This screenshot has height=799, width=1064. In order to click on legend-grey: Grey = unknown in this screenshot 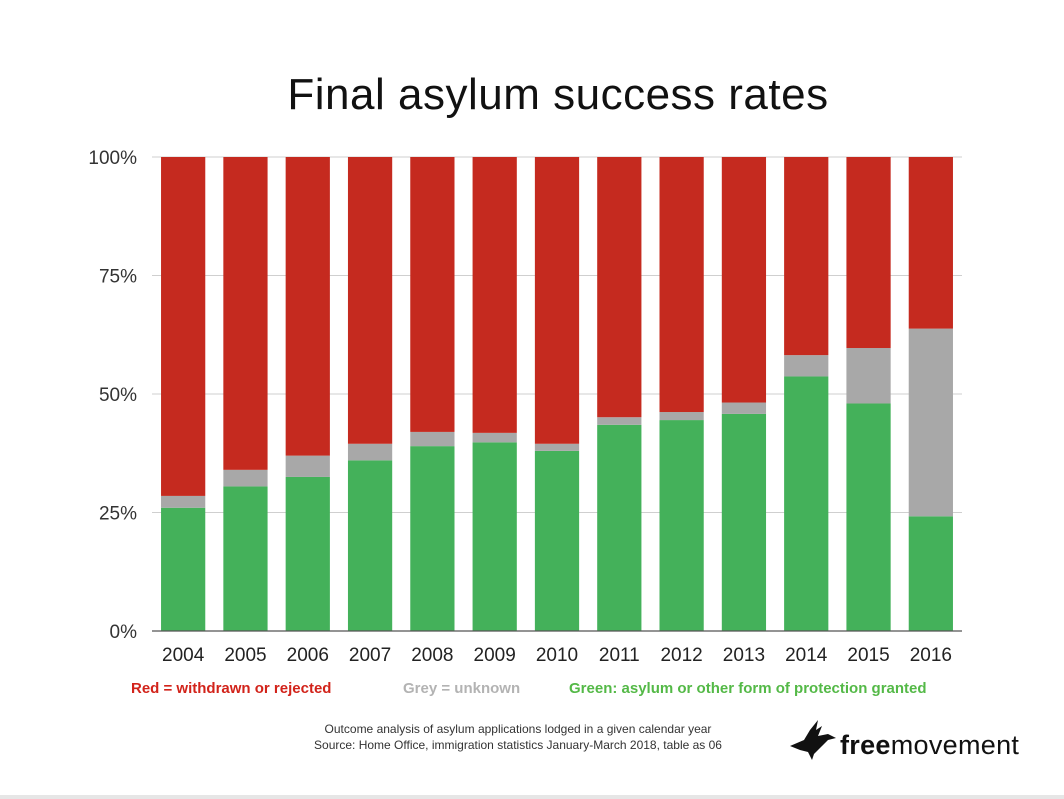, I will do `click(462, 688)`.